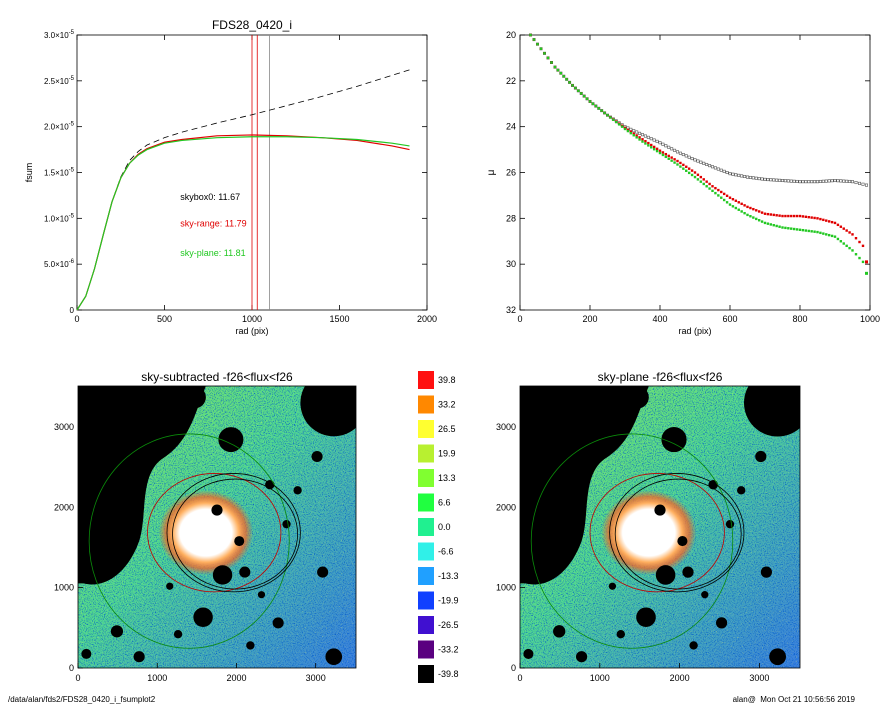 The height and width of the screenshot is (708, 885). I want to click on y-tick-label: 2.0×10⁻⁵, so click(59, 127).